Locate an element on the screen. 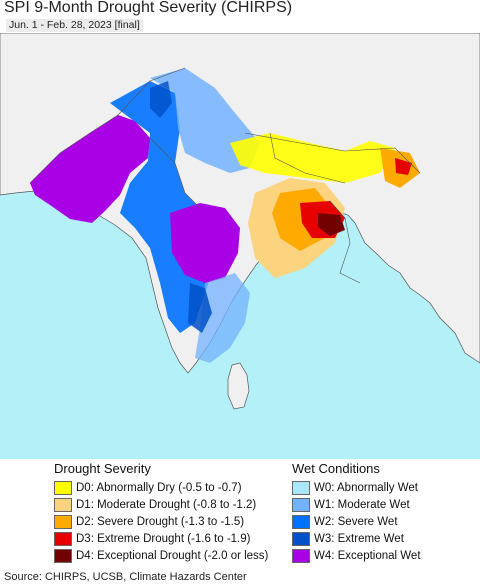  swatch-w2 is located at coordinates (301, 521).